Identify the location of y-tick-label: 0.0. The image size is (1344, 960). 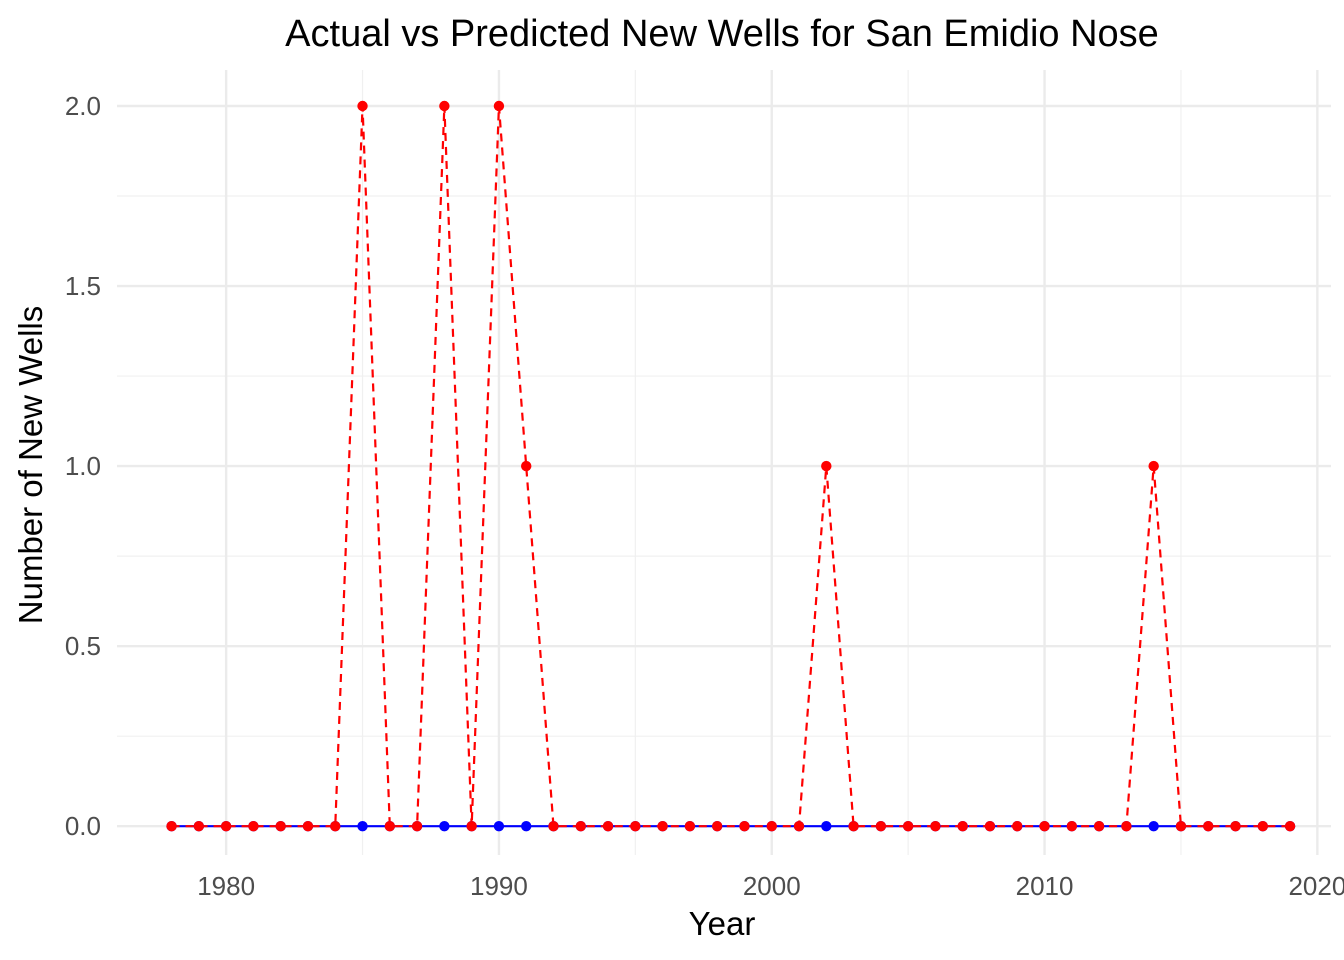
(83, 826).